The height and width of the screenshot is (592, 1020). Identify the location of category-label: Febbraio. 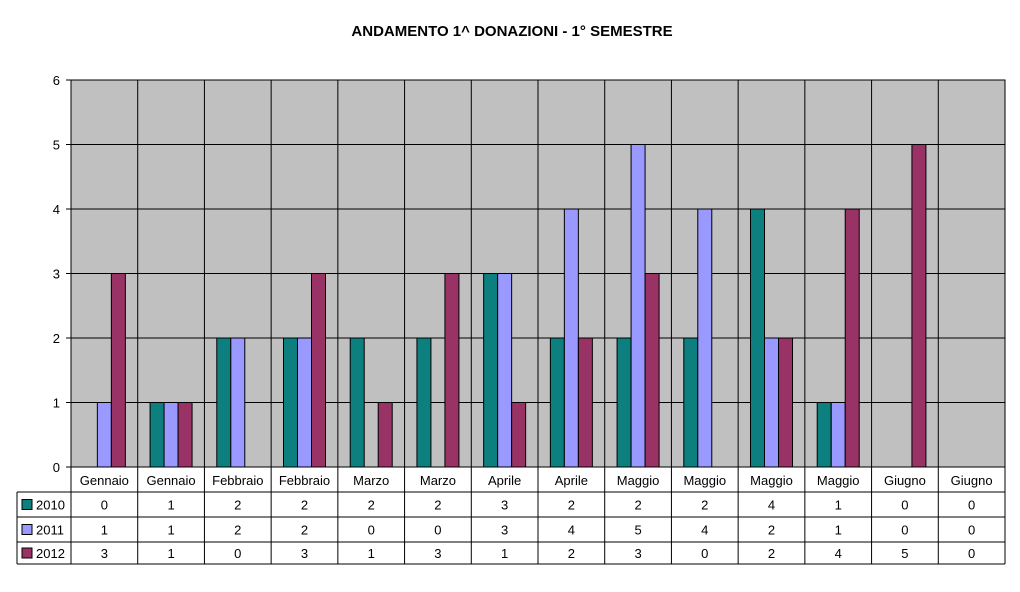
(304, 480).